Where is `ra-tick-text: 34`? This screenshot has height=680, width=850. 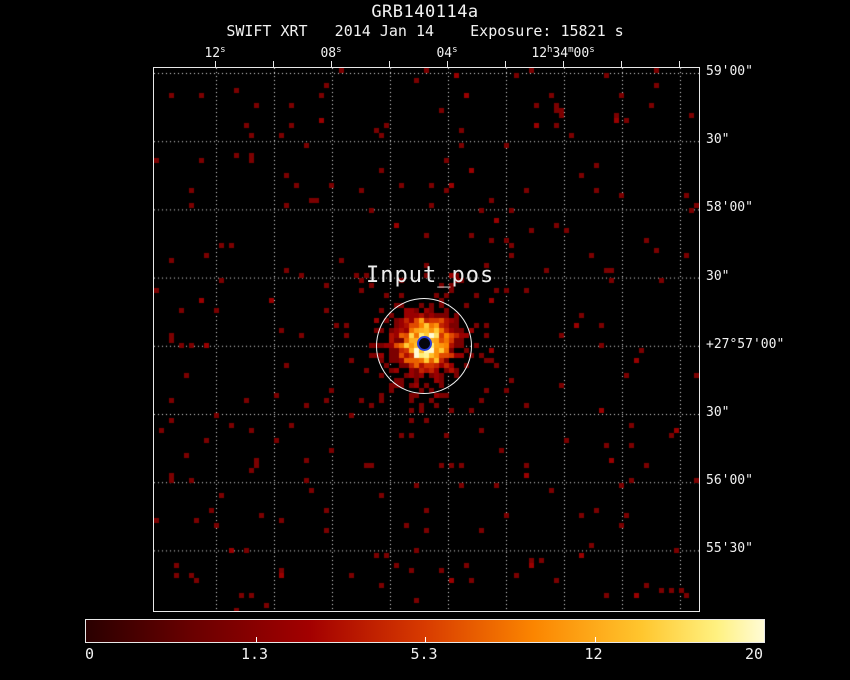
ra-tick-text: 34 is located at coordinates (560, 53).